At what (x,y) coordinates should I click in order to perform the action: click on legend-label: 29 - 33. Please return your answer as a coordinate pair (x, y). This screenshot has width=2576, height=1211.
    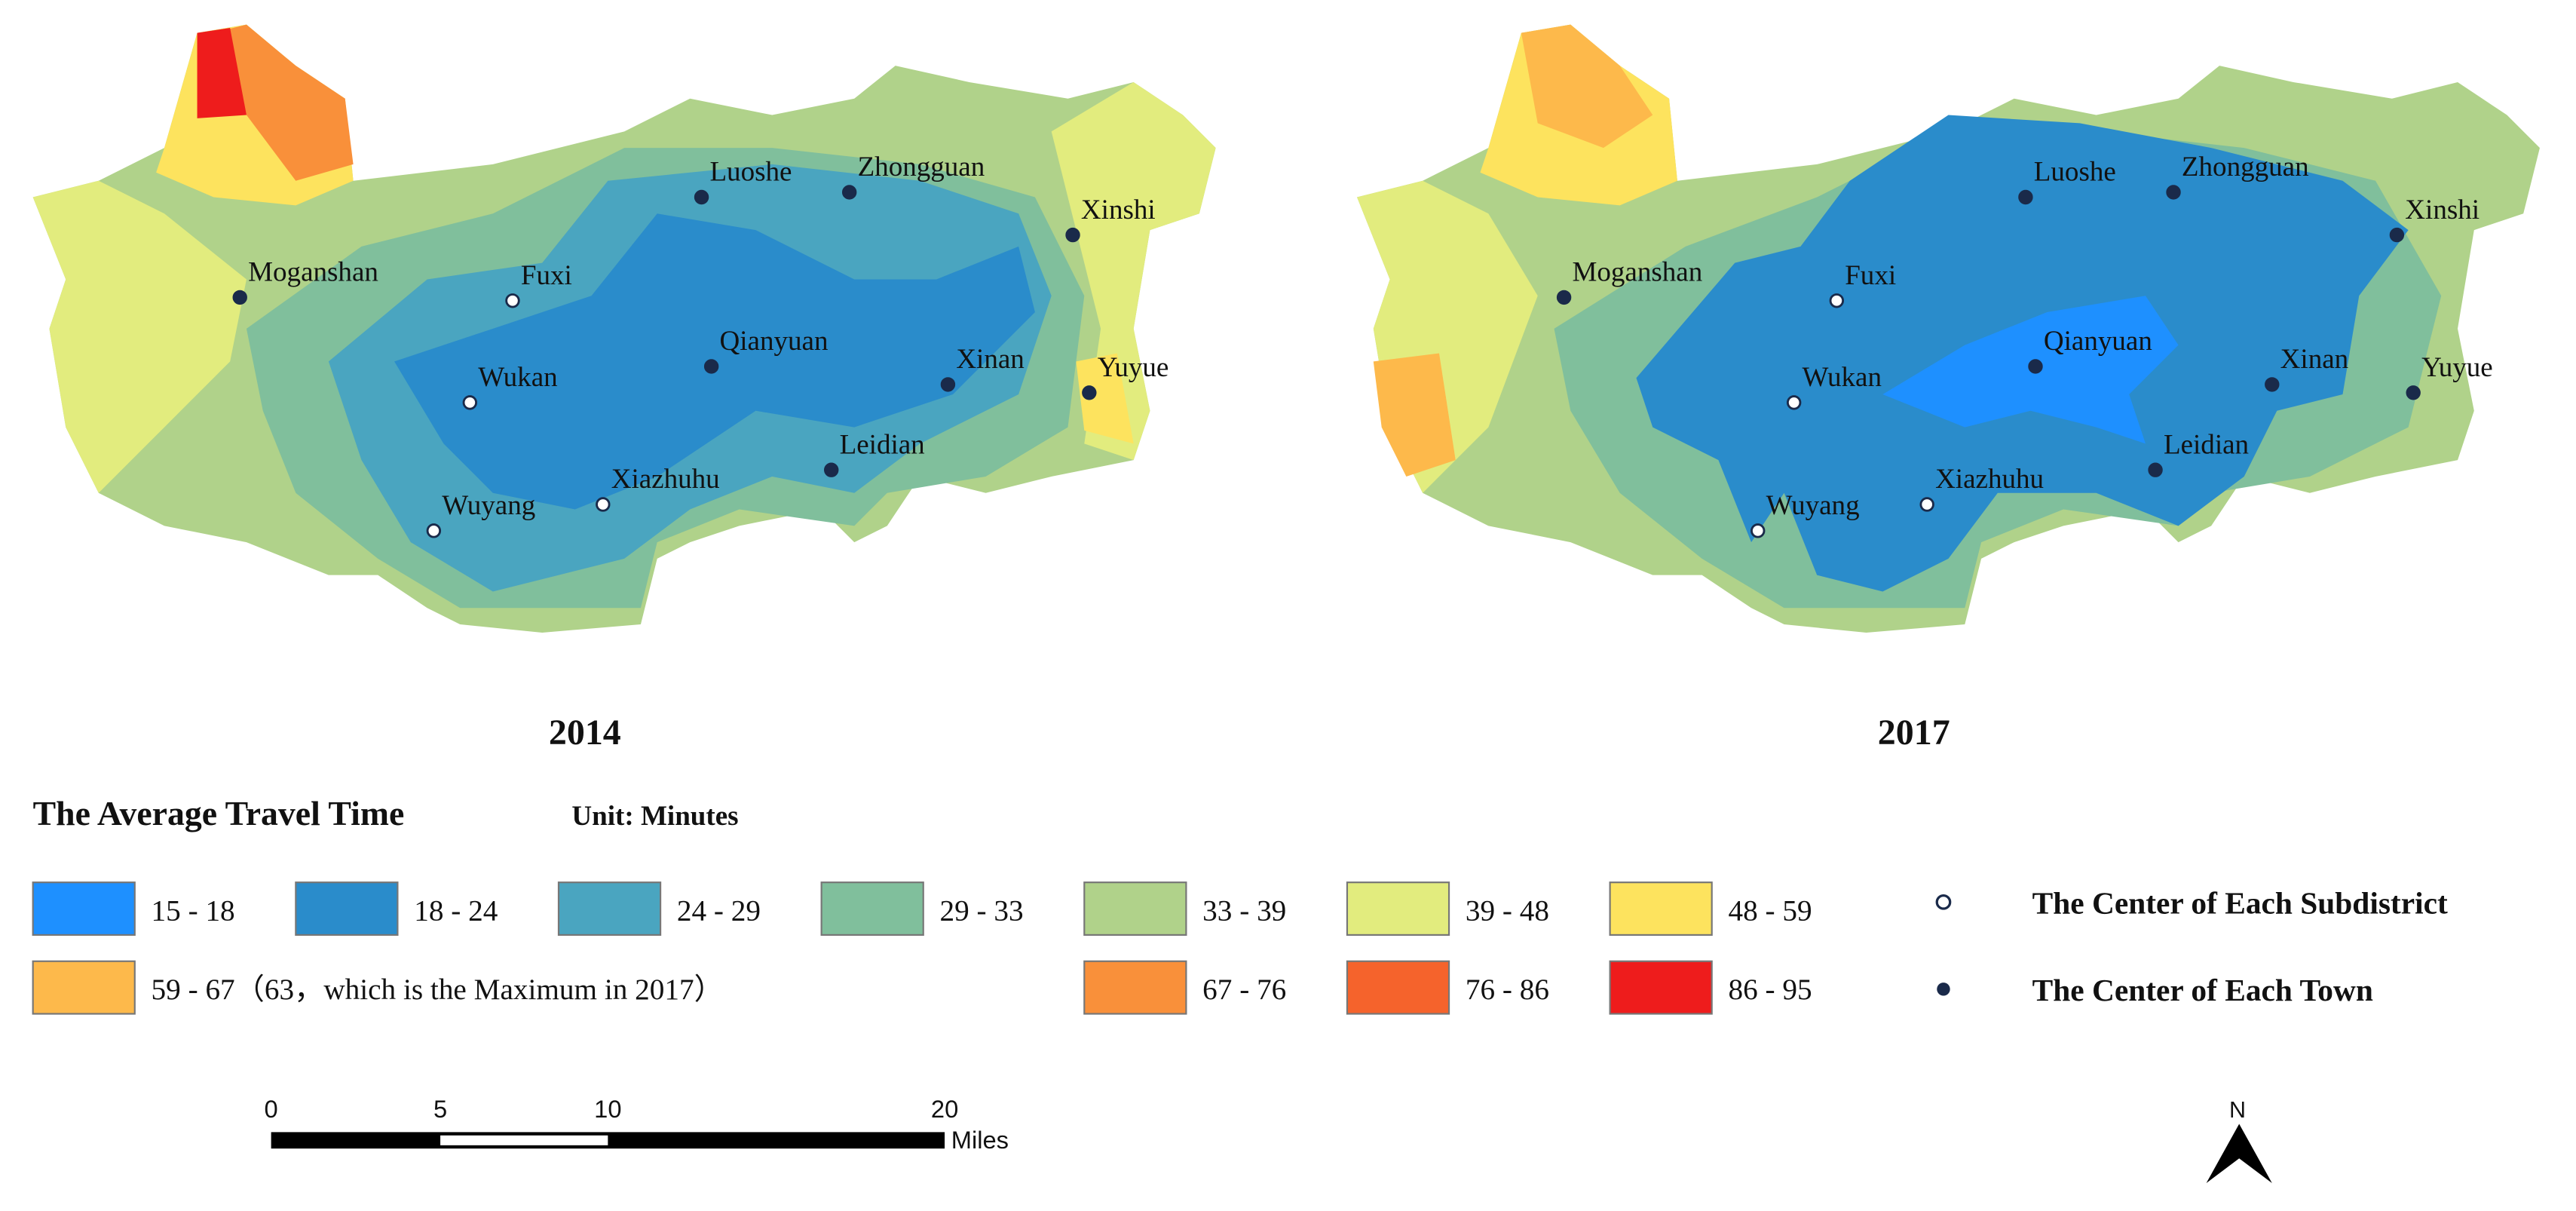
    Looking at the image, I should click on (982, 910).